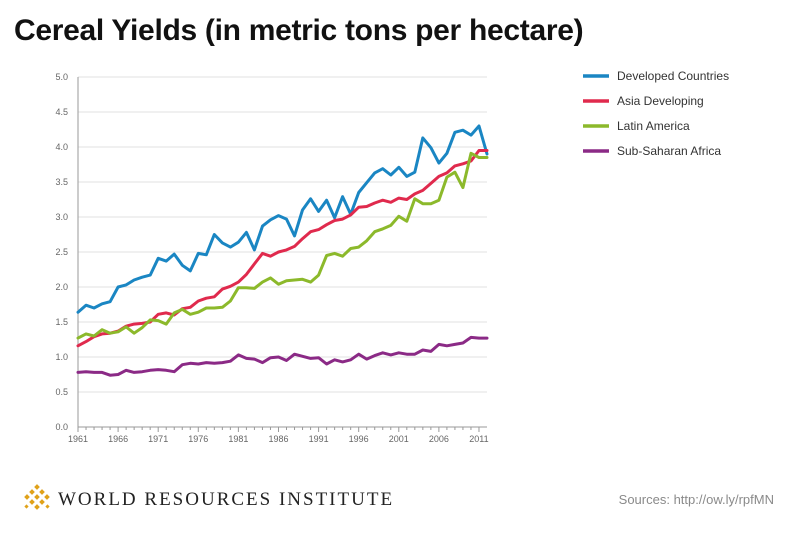  Describe the element at coordinates (653, 126) in the screenshot. I see `legend-label: Latin America` at that location.